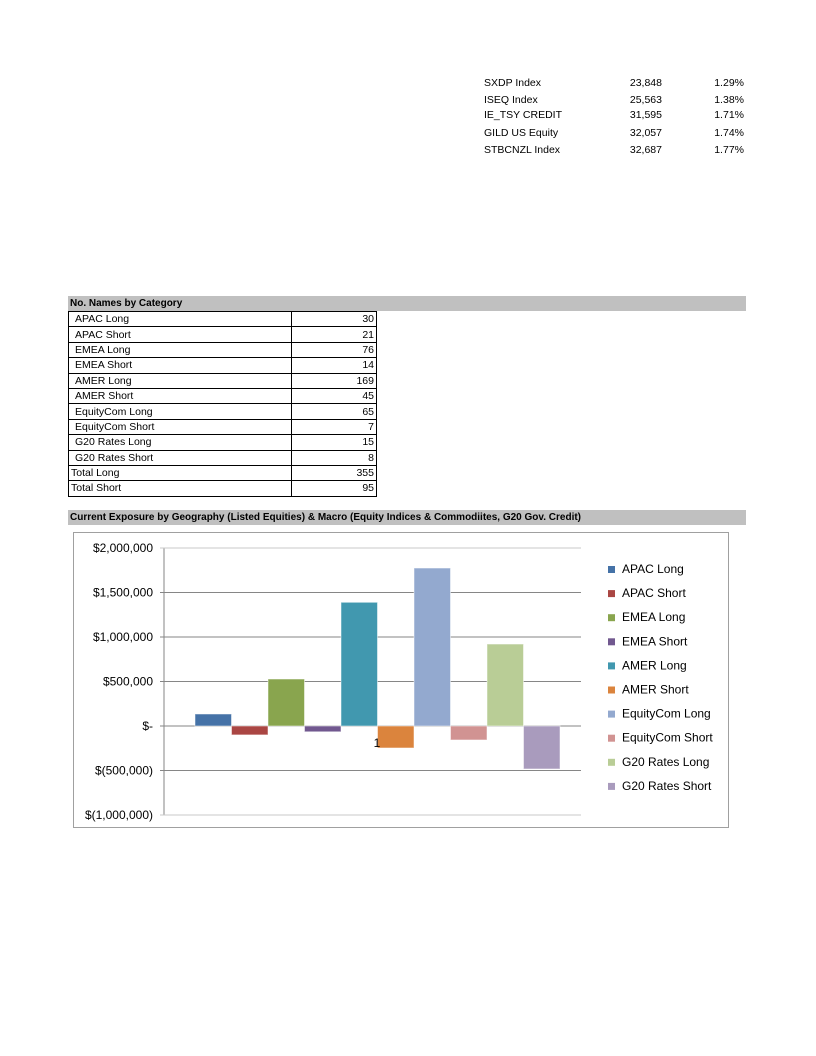 This screenshot has height=1056, width=816. Describe the element at coordinates (286, 702) in the screenshot. I see `bar-emea-long` at that location.